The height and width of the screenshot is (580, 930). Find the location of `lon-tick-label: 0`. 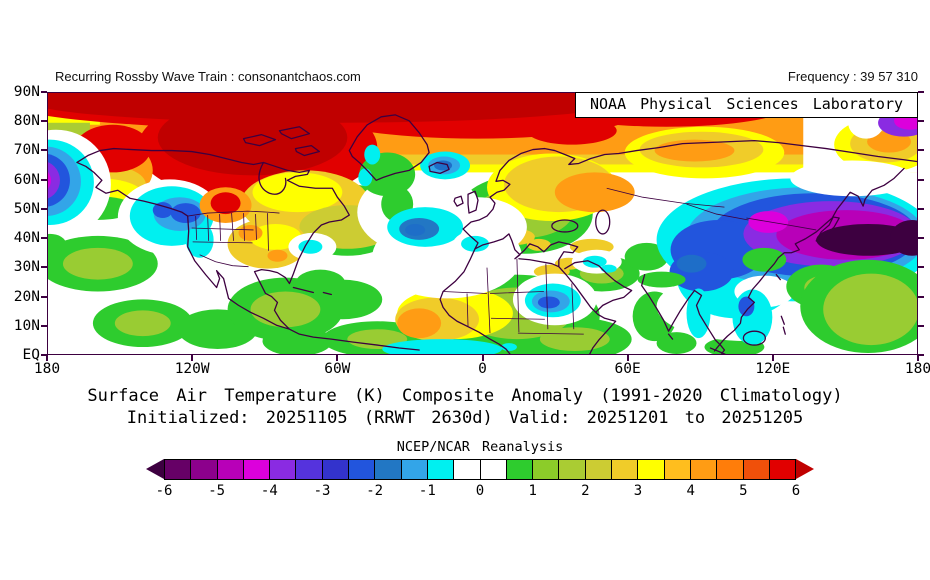

lon-tick-label: 0 is located at coordinates (482, 369).